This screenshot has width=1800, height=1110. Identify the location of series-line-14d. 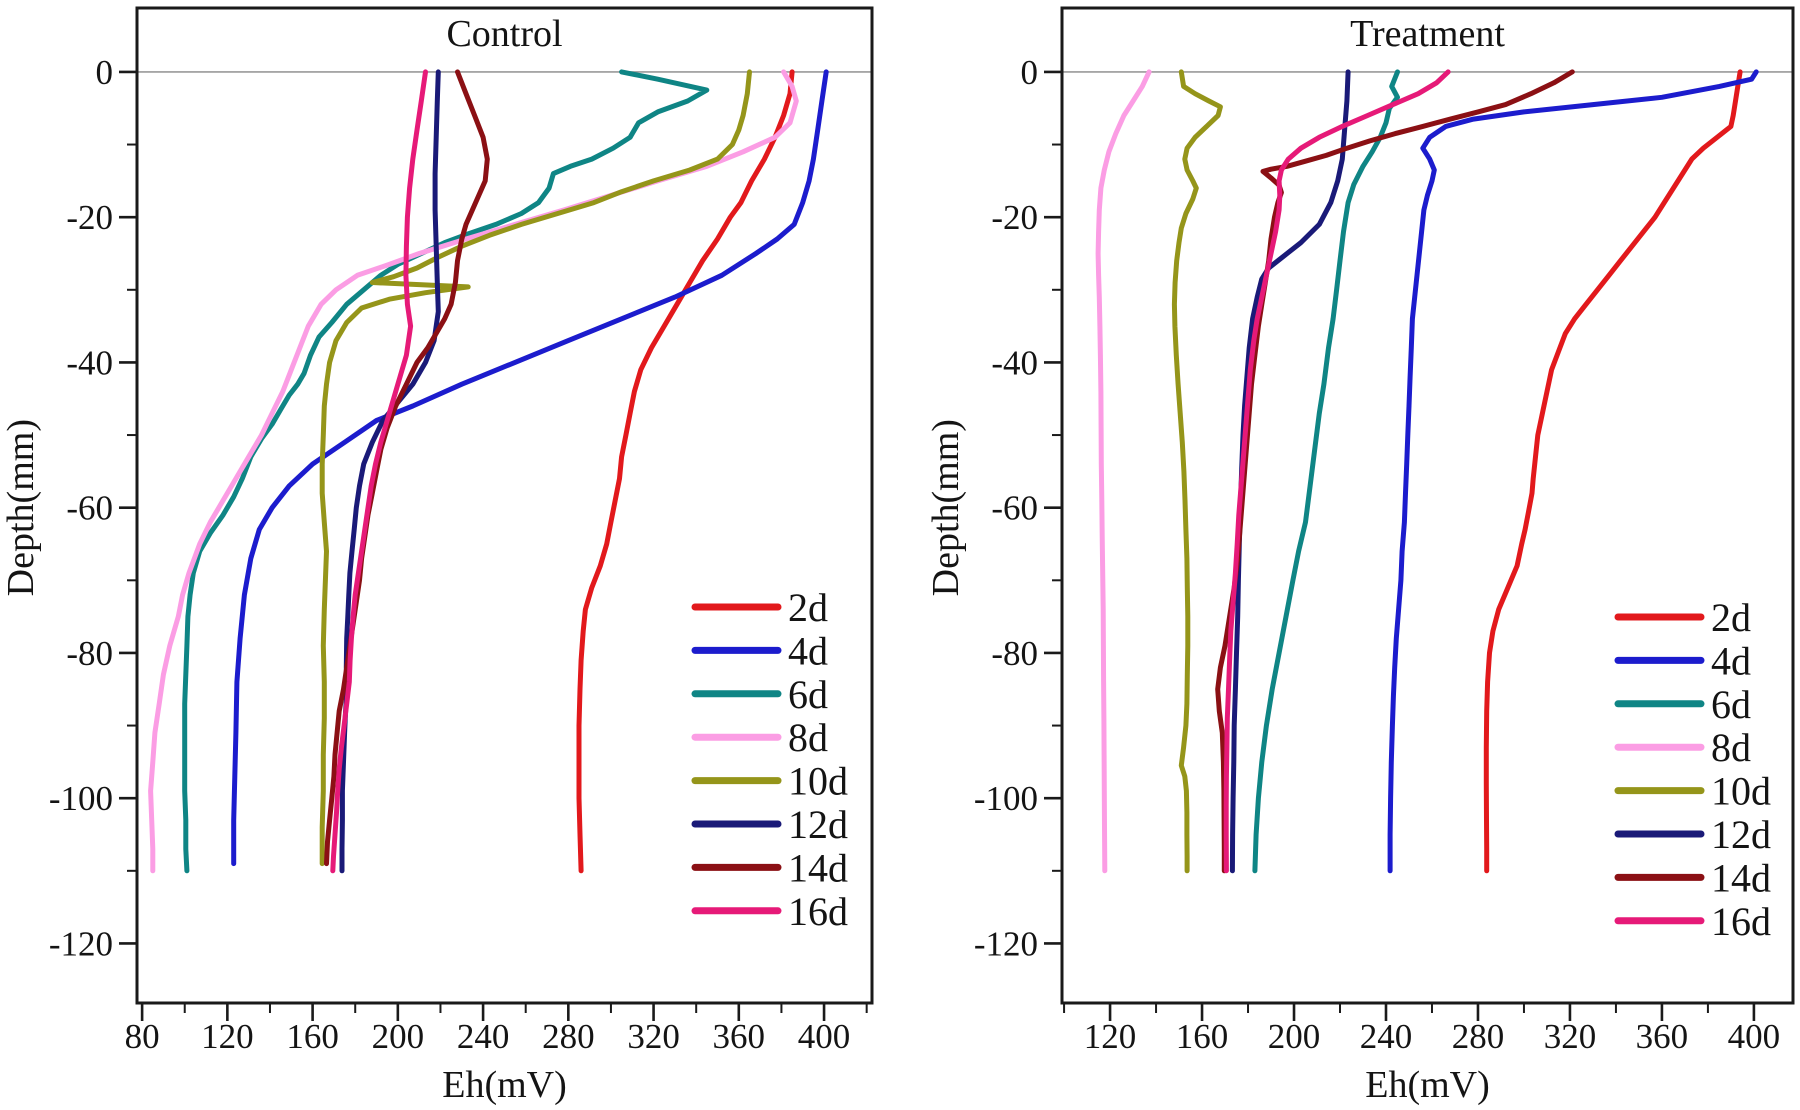
(1395, 471).